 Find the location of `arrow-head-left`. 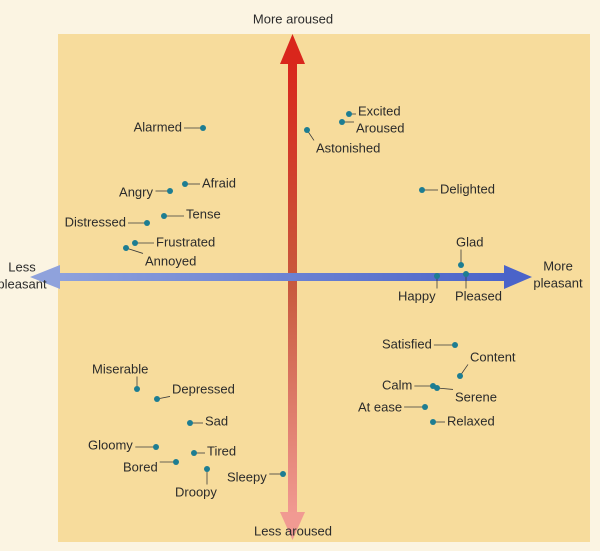

arrow-head-left is located at coordinates (45, 277).